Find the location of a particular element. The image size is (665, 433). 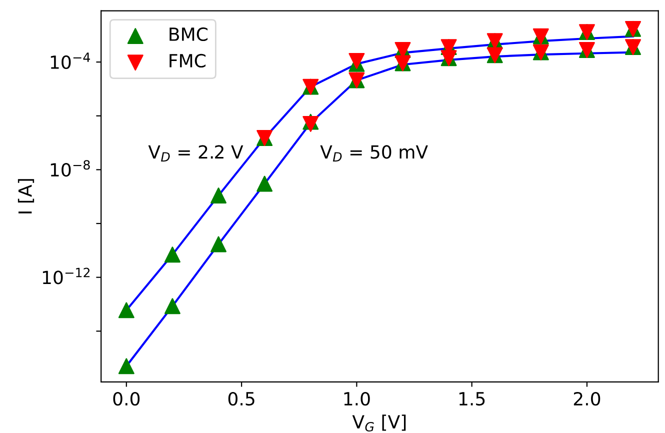

y-tick-label: 10$^{−12}$ is located at coordinates (66, 276).